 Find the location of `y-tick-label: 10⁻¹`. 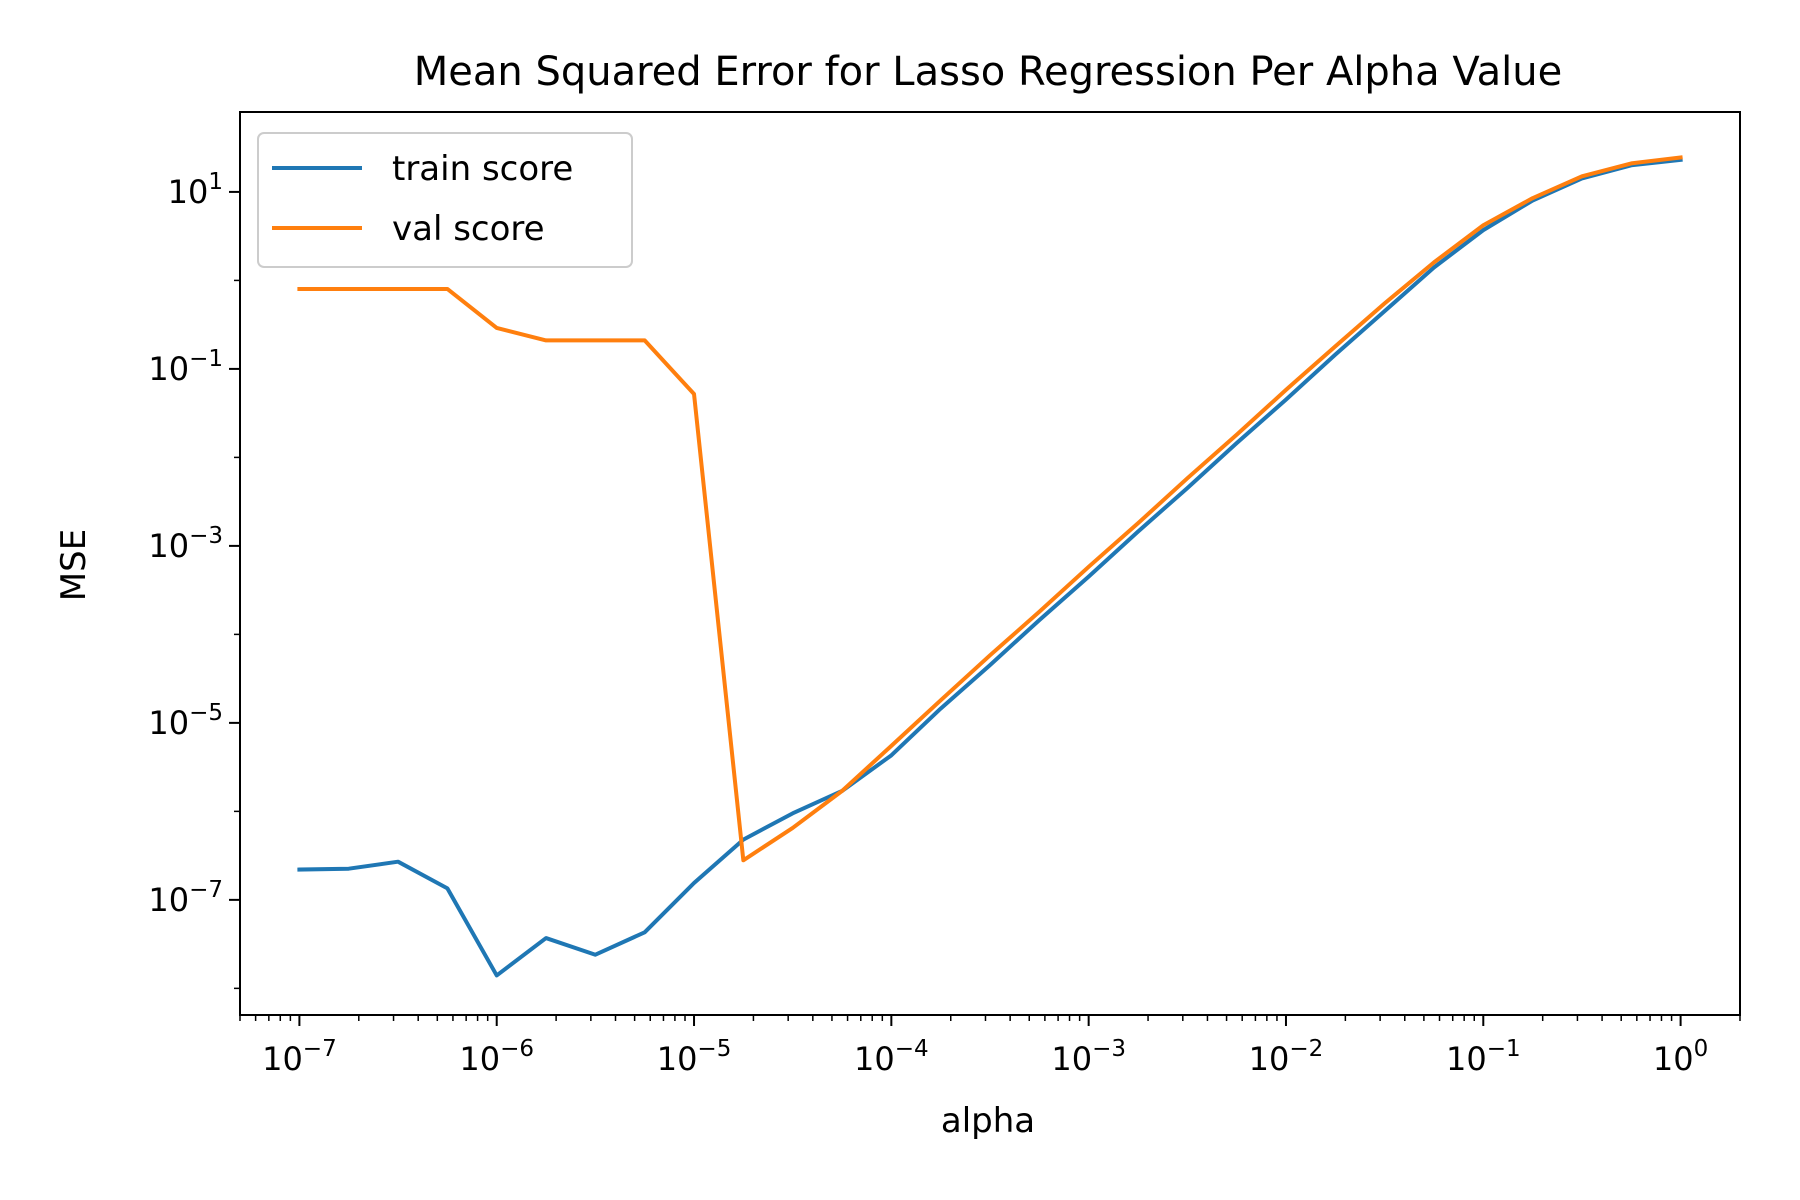

y-tick-label: 10⁻¹ is located at coordinates (185, 367).